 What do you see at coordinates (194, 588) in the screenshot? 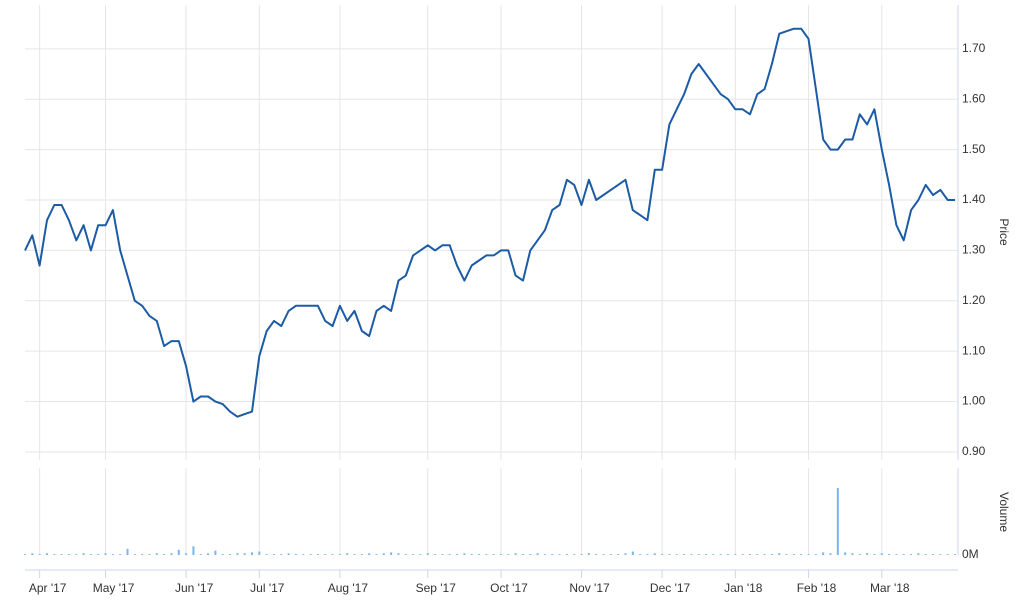
I see `x-tick-label: Jun '17` at bounding box center [194, 588].